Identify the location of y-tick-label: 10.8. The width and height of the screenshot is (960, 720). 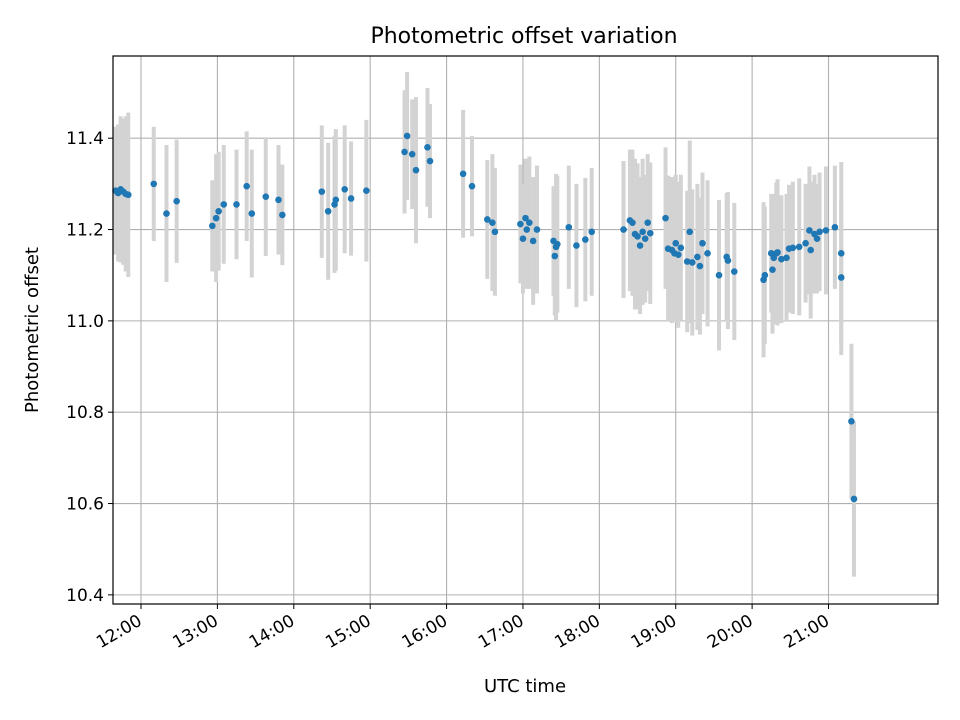
(85, 413).